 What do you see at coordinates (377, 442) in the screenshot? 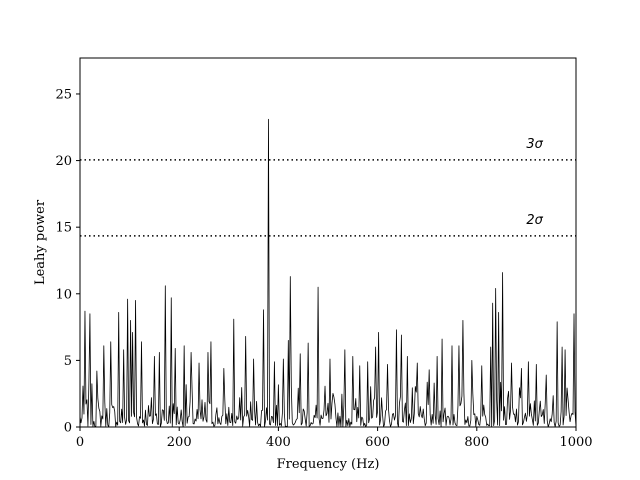
I see `x-tick-label: 600` at bounding box center [377, 442].